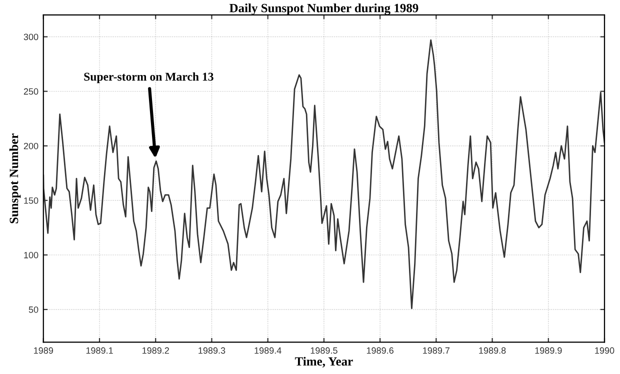 The image size is (620, 374). What do you see at coordinates (604, 350) in the screenshot?
I see `x-tick-label: 1990` at bounding box center [604, 350].